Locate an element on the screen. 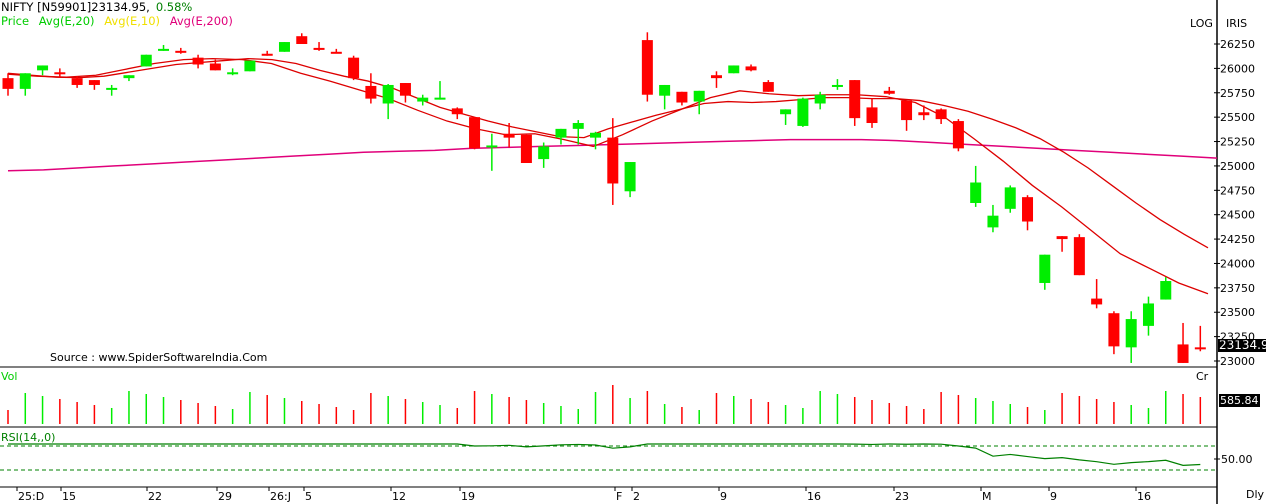  volume-panel-label: Vol is located at coordinates (9, 376).